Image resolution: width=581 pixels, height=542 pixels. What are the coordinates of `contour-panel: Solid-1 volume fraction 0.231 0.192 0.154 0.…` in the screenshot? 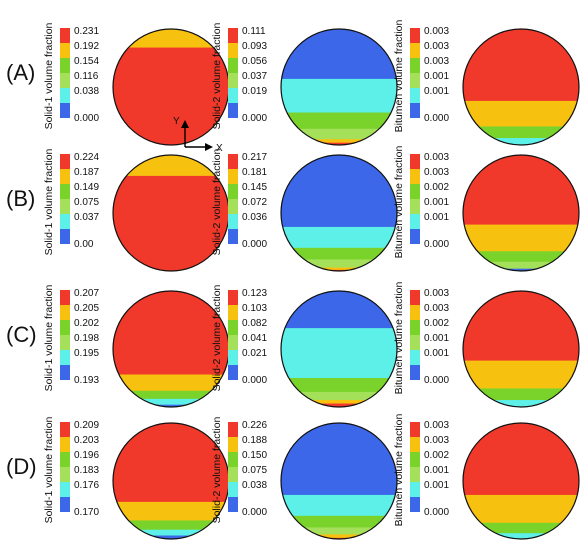 It's located at (136, 84).